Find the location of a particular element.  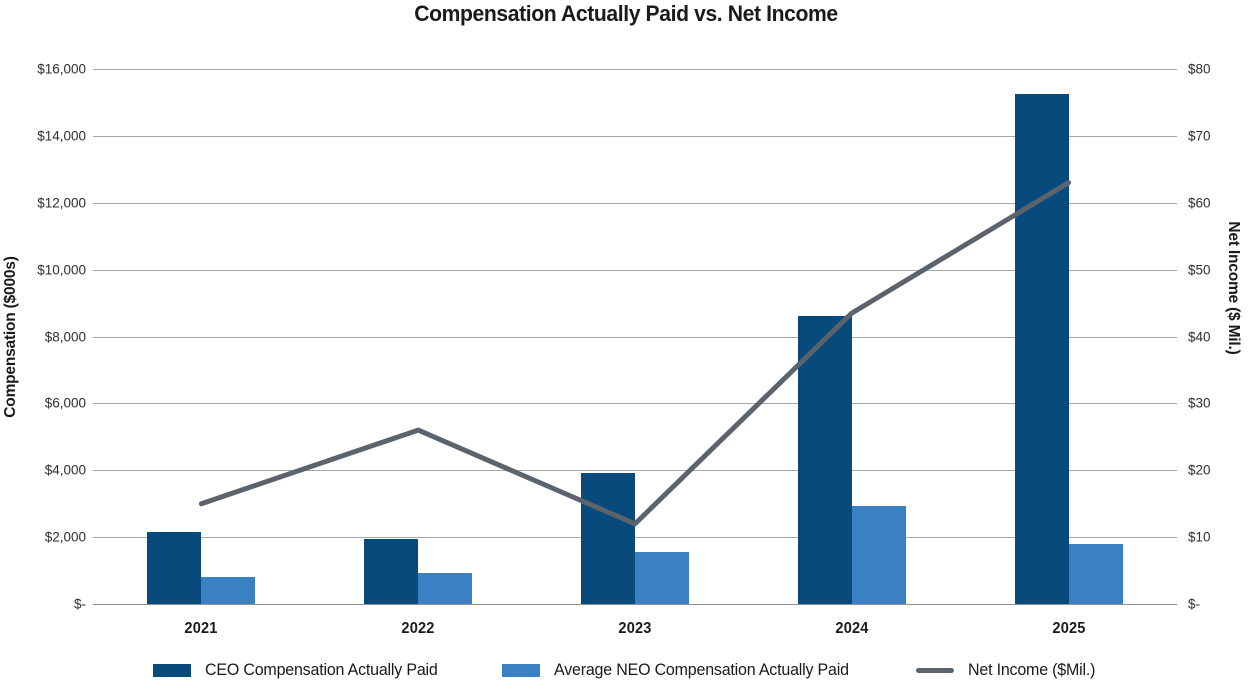

left-axis-tick: $4,000 is located at coordinates (65, 470).